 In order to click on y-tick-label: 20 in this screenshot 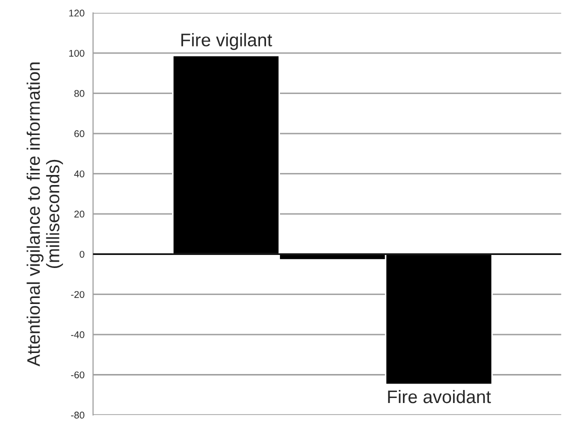, I will do `click(79, 214)`.